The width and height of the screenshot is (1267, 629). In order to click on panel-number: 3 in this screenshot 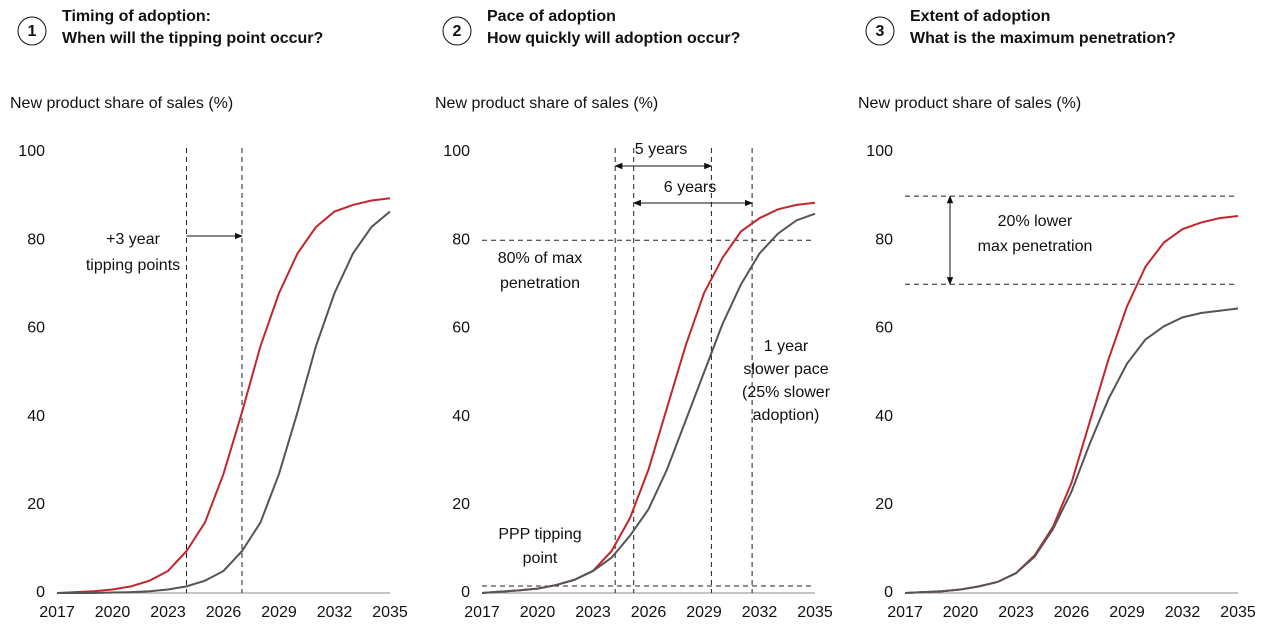, I will do `click(880, 31)`.